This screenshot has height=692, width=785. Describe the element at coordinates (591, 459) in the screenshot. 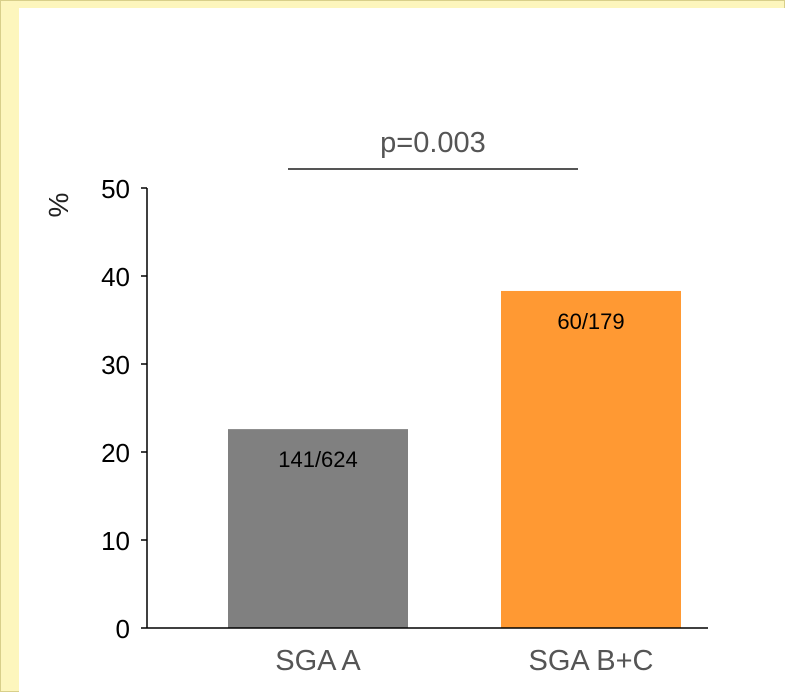

I see `bar-sga-b-c` at that location.